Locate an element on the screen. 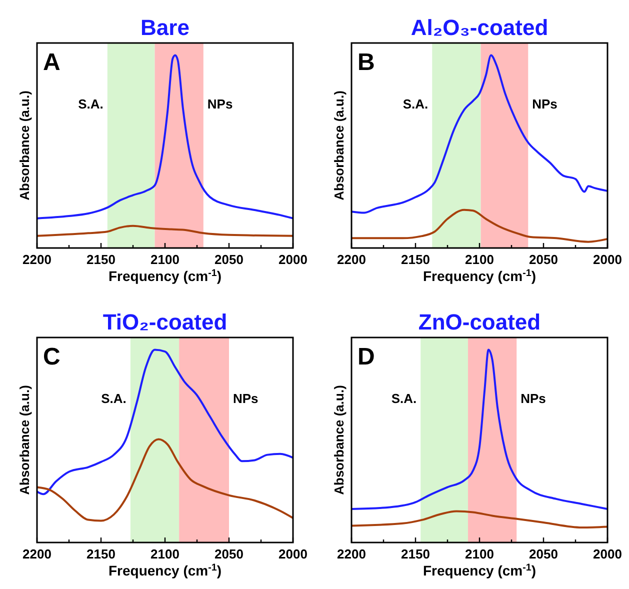 This screenshot has height=589, width=629. annotation: C is located at coordinates (51, 357).